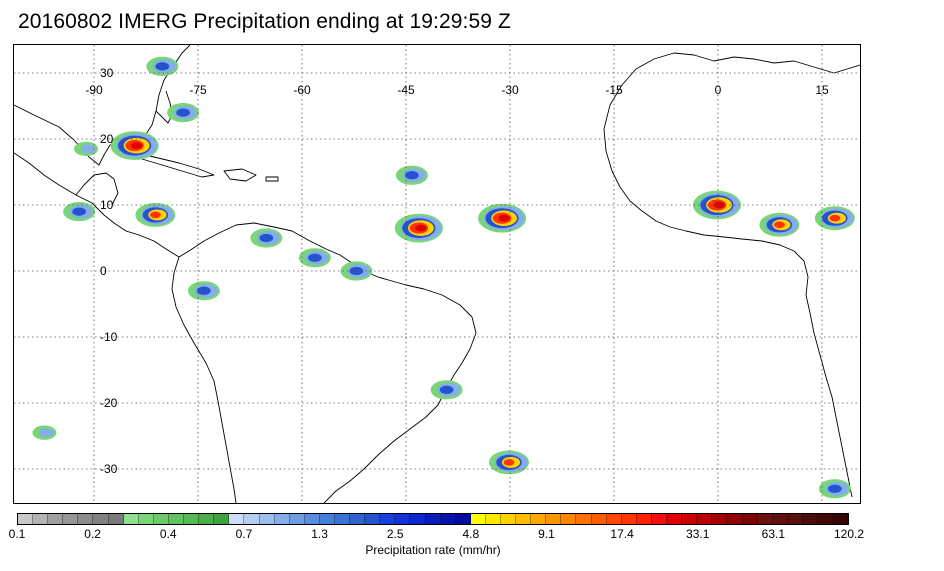 The width and height of the screenshot is (944, 571). I want to click on longitude-labels: -90 -75 -60 -45 -30 -15 0 15, so click(457, 90).